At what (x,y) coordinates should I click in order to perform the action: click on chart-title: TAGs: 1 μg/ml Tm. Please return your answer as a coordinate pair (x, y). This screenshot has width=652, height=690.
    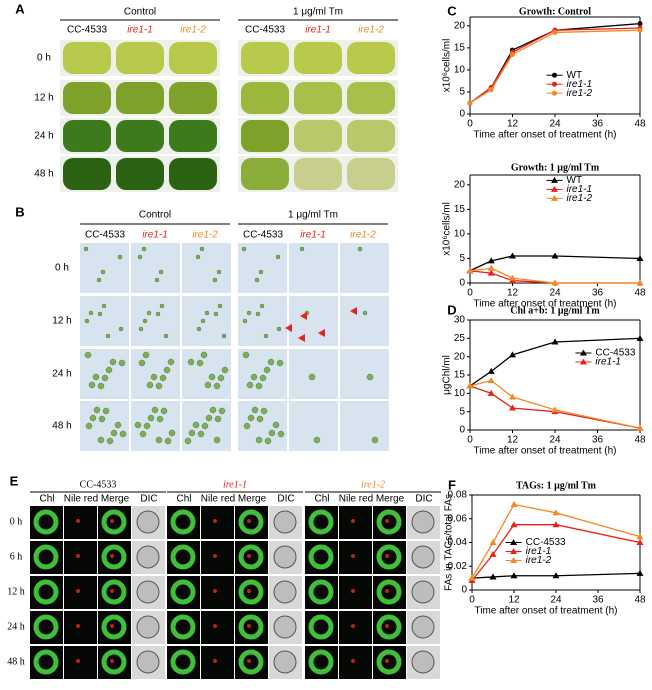
    Looking at the image, I should click on (556, 485).